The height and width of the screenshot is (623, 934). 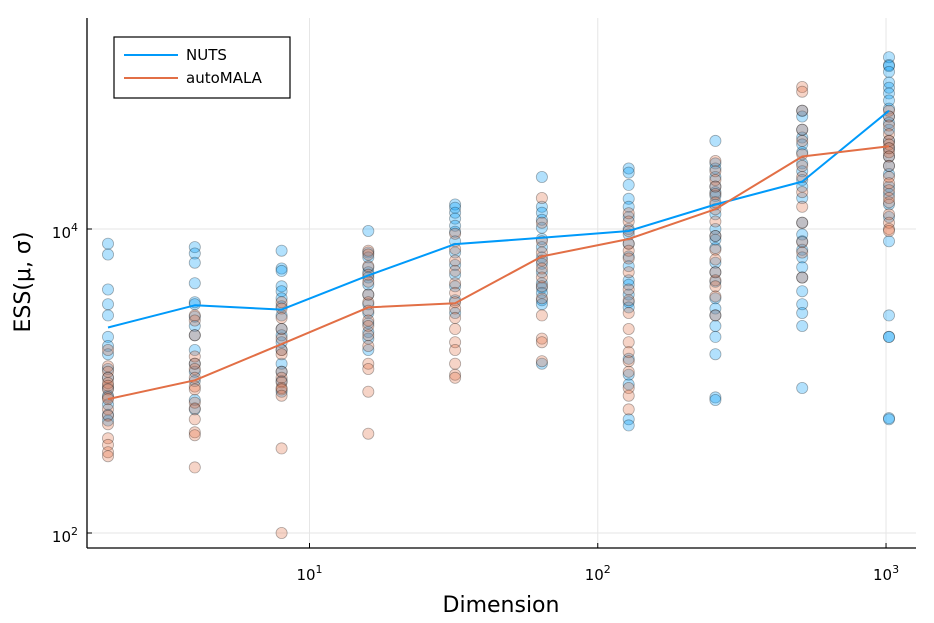 I want to click on x-tick-label: 103, so click(x=886, y=573).